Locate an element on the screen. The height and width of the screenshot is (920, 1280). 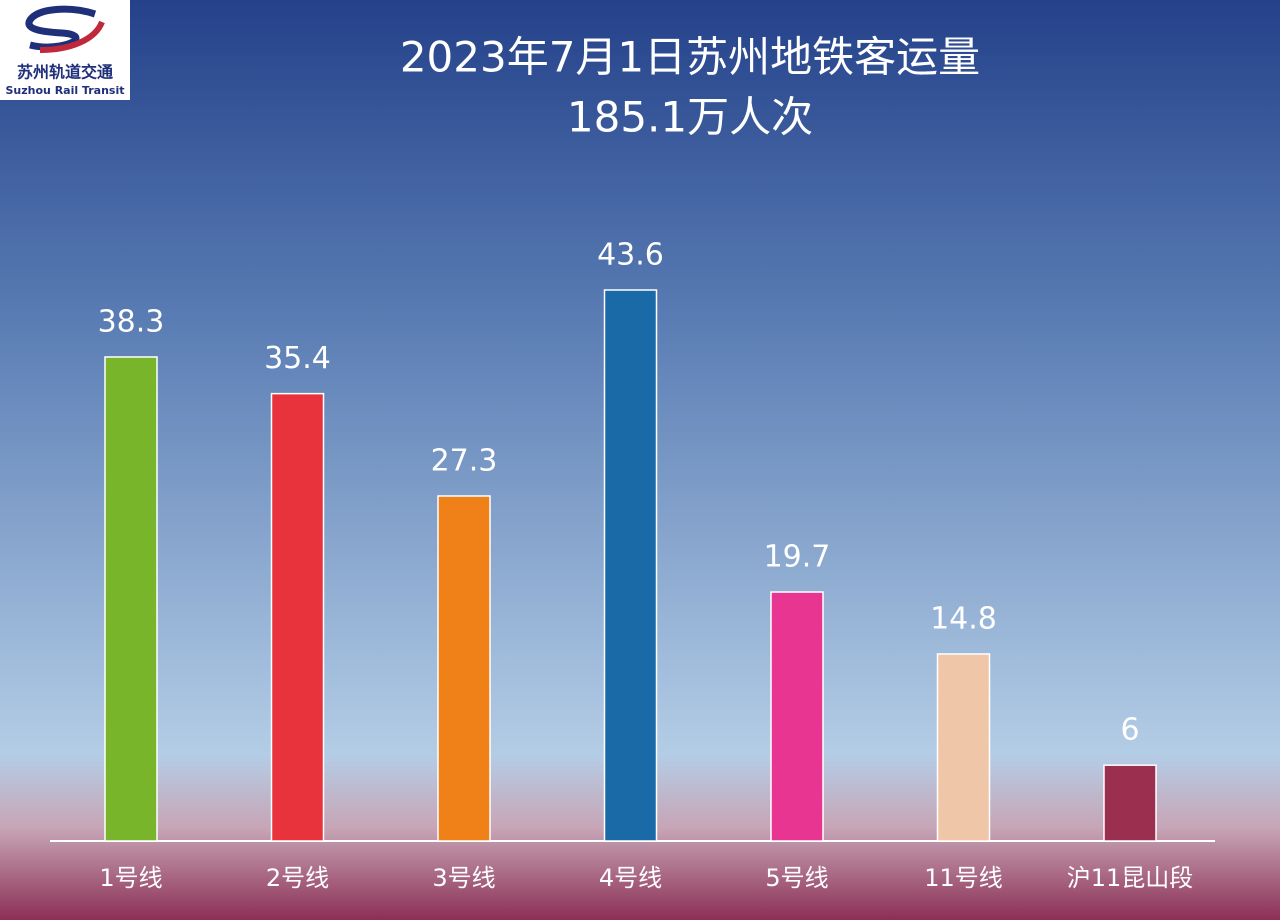
value-label: 27.3 is located at coordinates (464, 460).